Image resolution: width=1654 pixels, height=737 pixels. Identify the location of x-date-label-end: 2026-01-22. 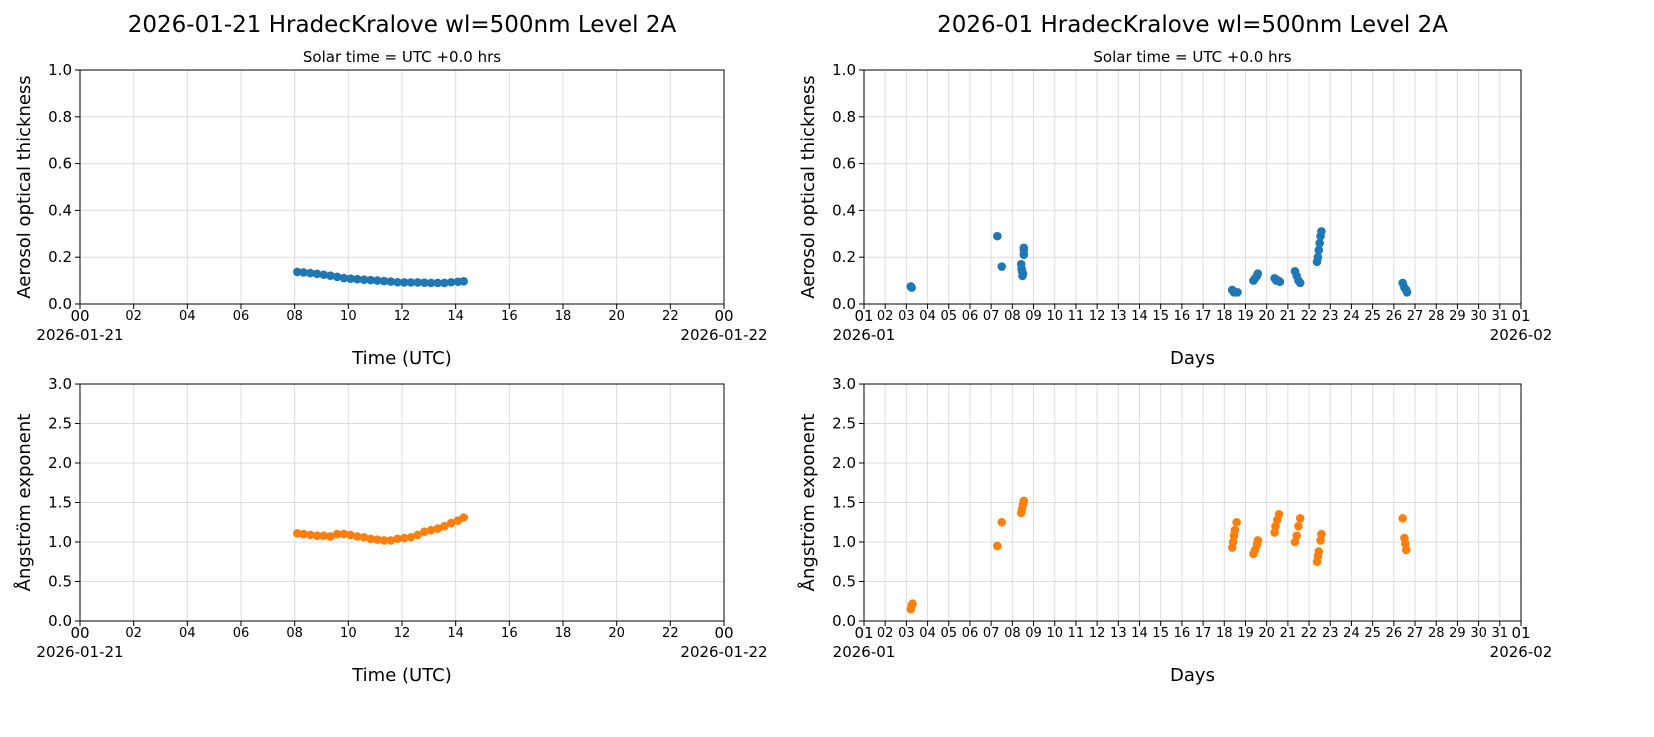
(723, 335).